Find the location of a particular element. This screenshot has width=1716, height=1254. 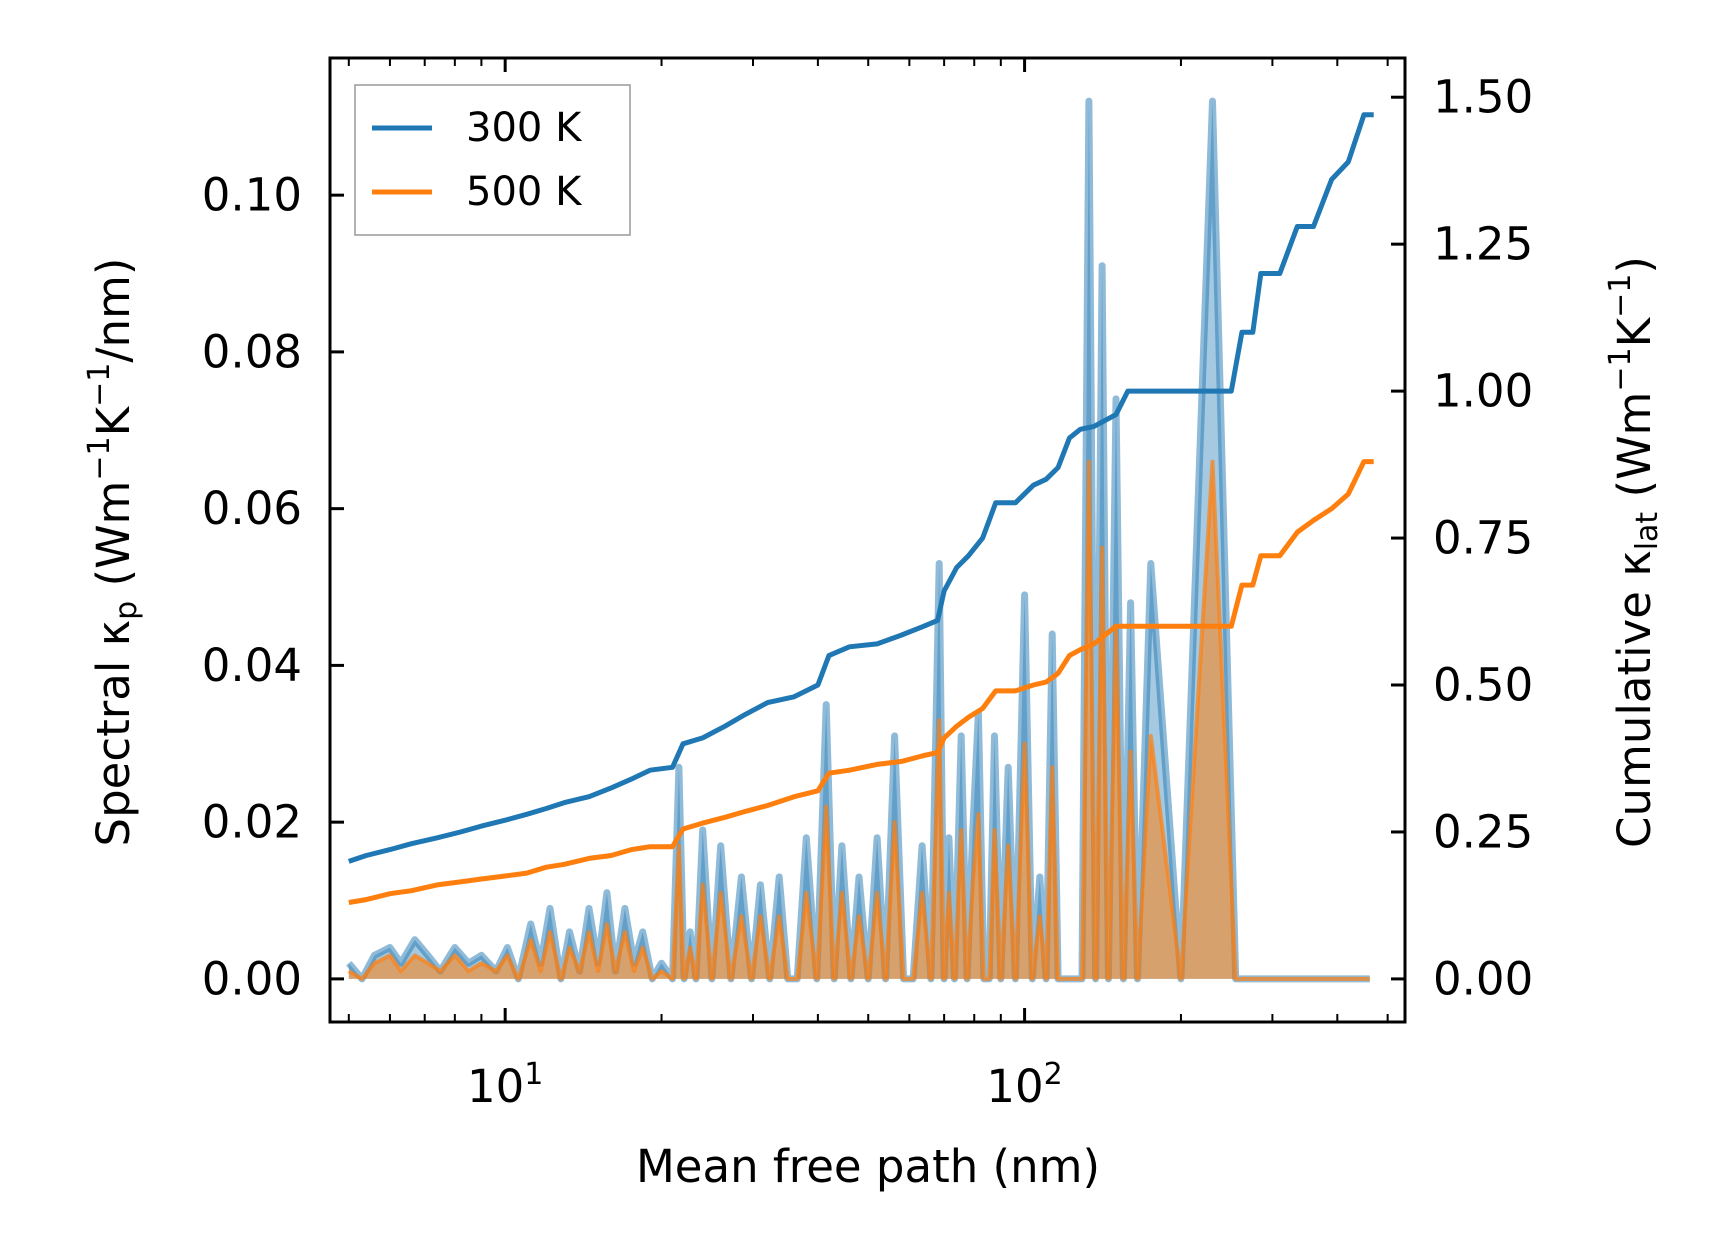

x-axis-title: Mean free path (nm) is located at coordinates (868, 1166).